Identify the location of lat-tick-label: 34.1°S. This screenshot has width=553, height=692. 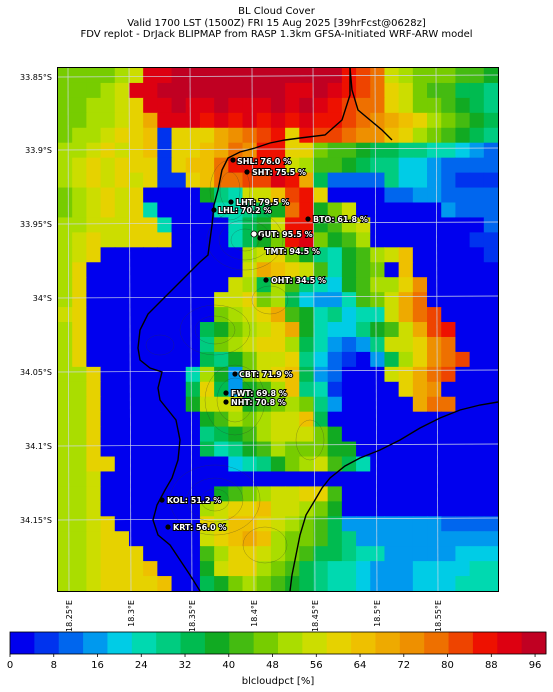
(38, 446).